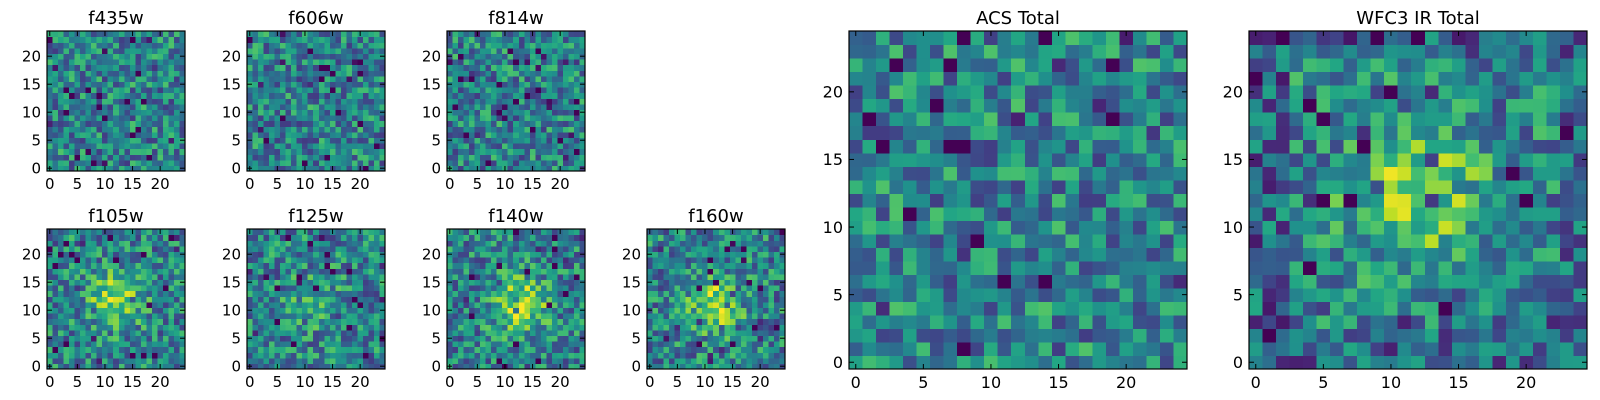 Image resolution: width=1600 pixels, height=400 pixels. Describe the element at coordinates (236, 367) in the screenshot. I see `y-tick-label: 0` at that location.